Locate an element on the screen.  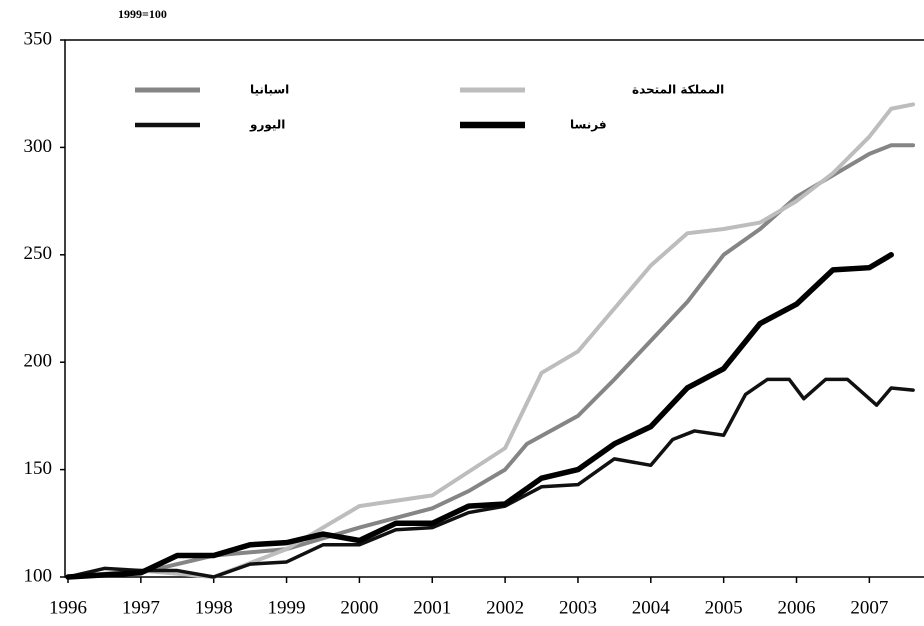
y-tick-label: 300 is located at coordinates (38, 146).